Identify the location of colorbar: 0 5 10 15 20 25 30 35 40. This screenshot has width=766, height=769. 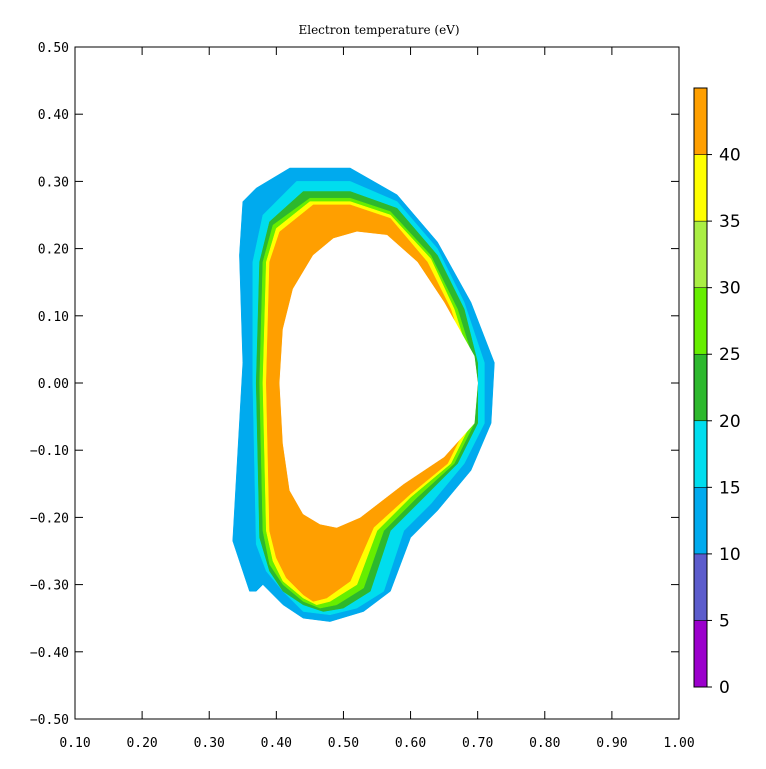
(717, 392).